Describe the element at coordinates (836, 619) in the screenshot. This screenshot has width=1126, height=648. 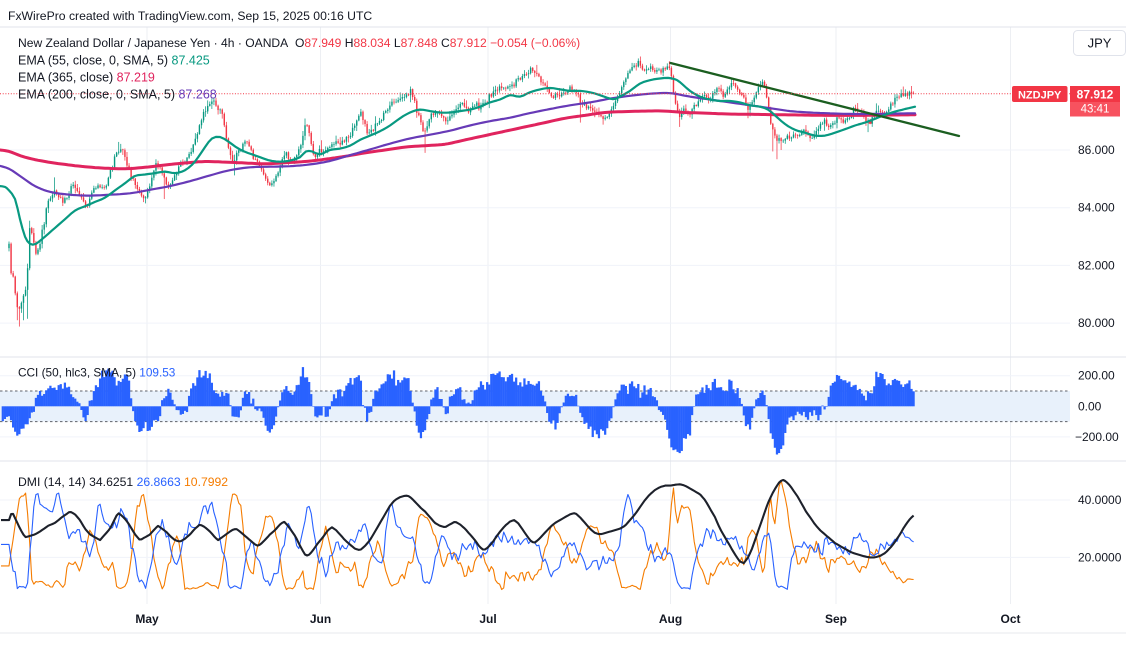
I see `svg-text: Sep` at that location.